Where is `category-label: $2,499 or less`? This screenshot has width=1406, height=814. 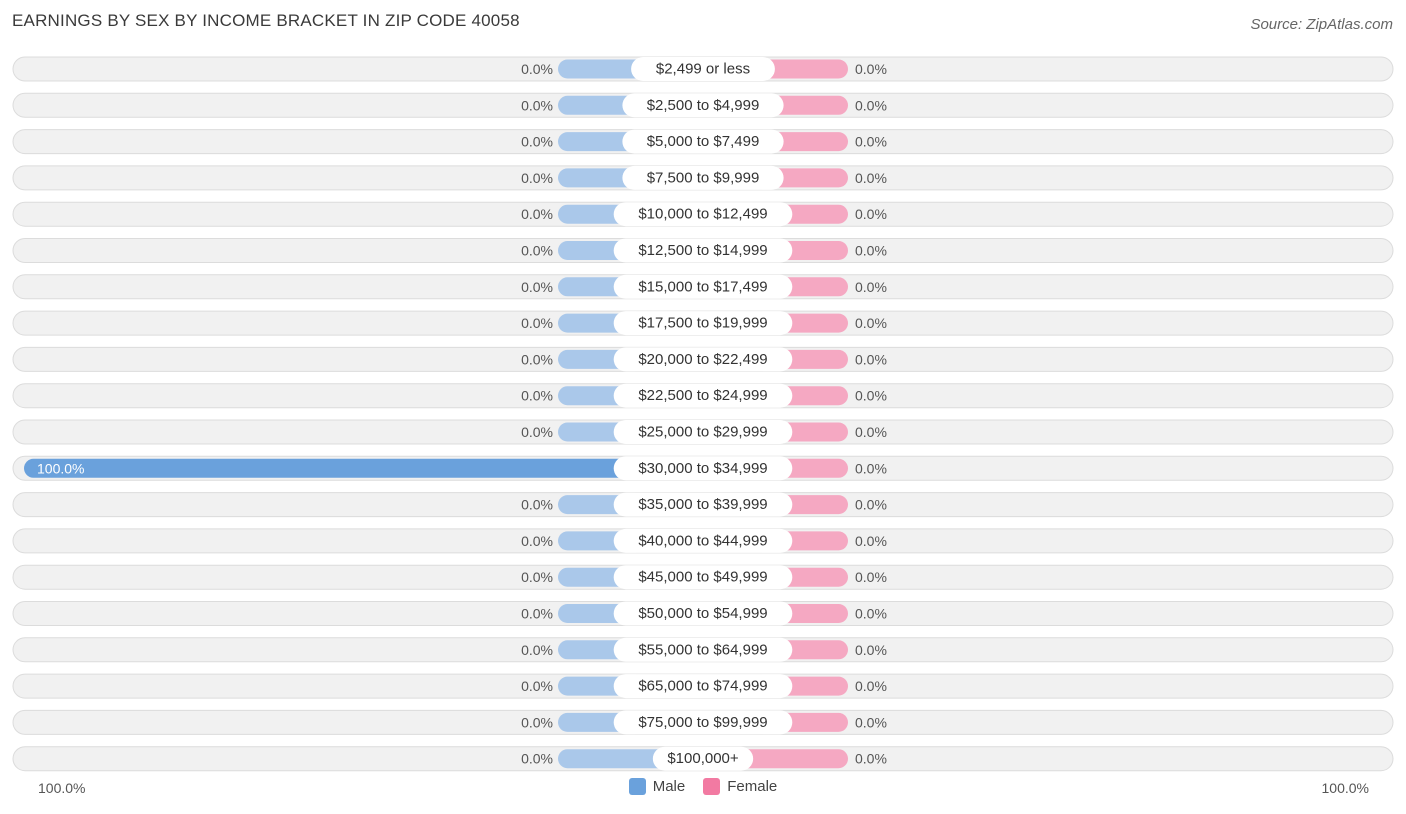
category-label: $2,499 or less is located at coordinates (703, 69).